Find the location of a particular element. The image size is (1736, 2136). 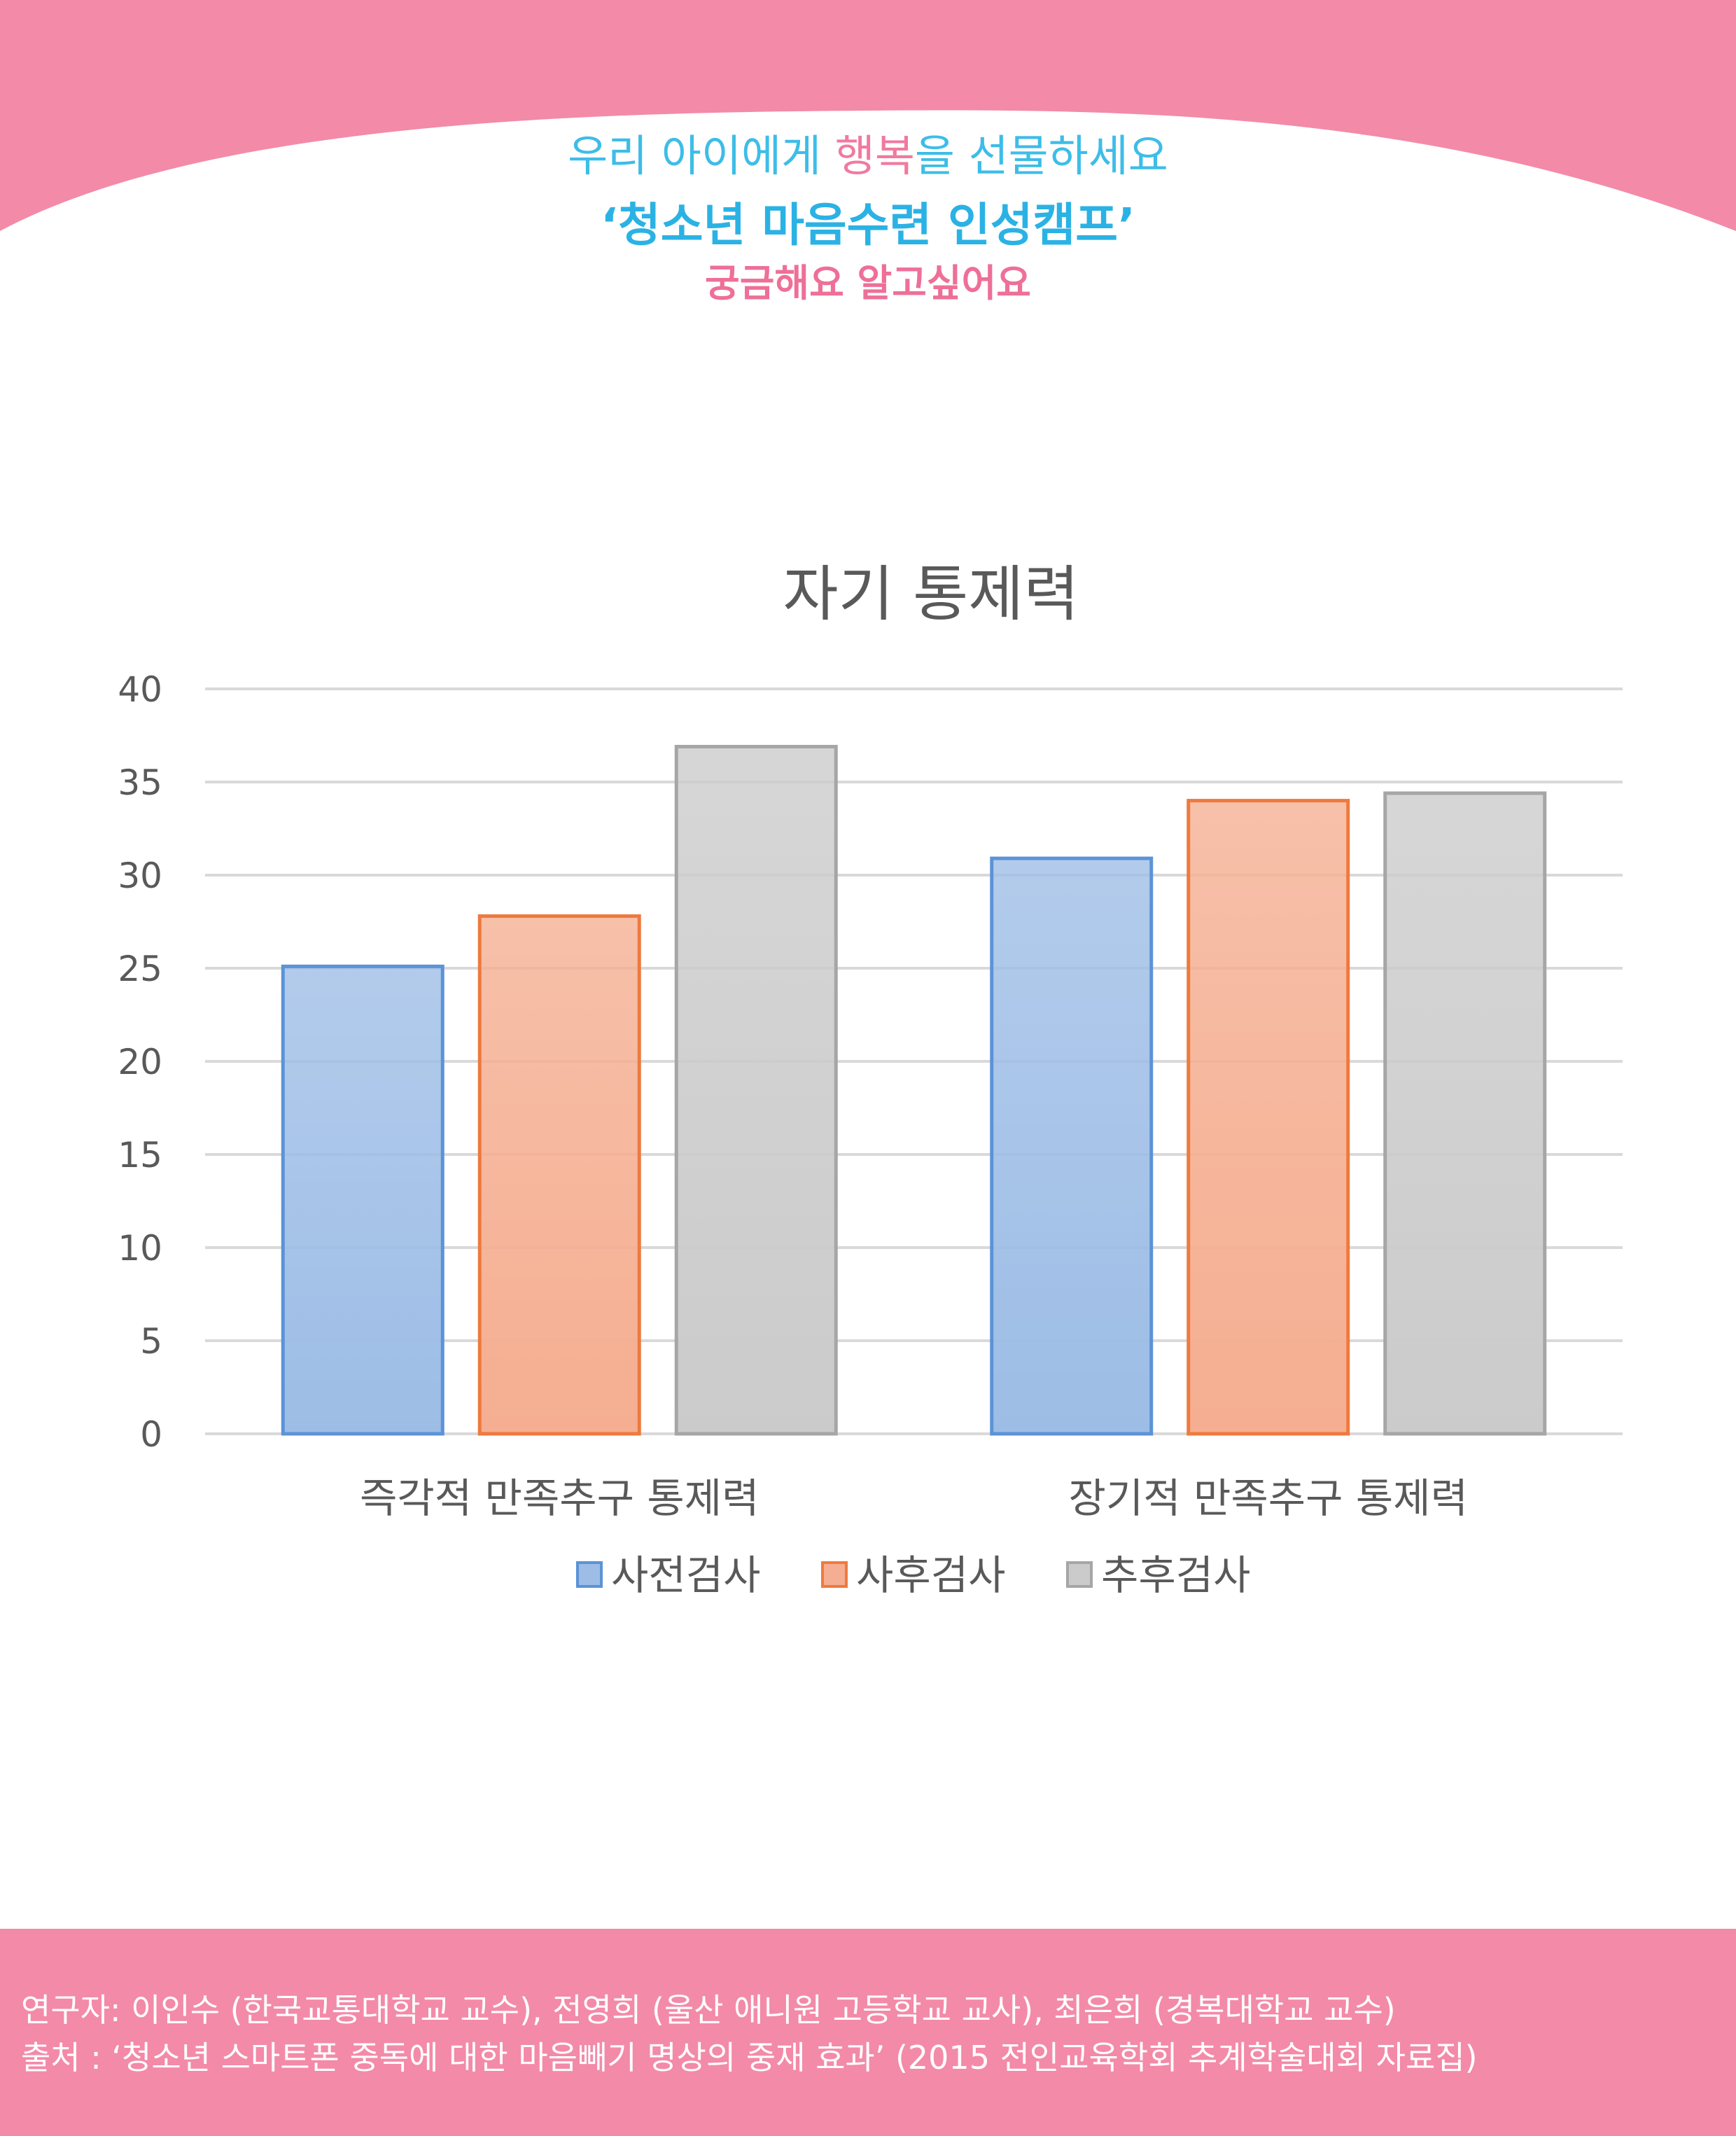

bar-사전검사-2 is located at coordinates (1072, 1146).